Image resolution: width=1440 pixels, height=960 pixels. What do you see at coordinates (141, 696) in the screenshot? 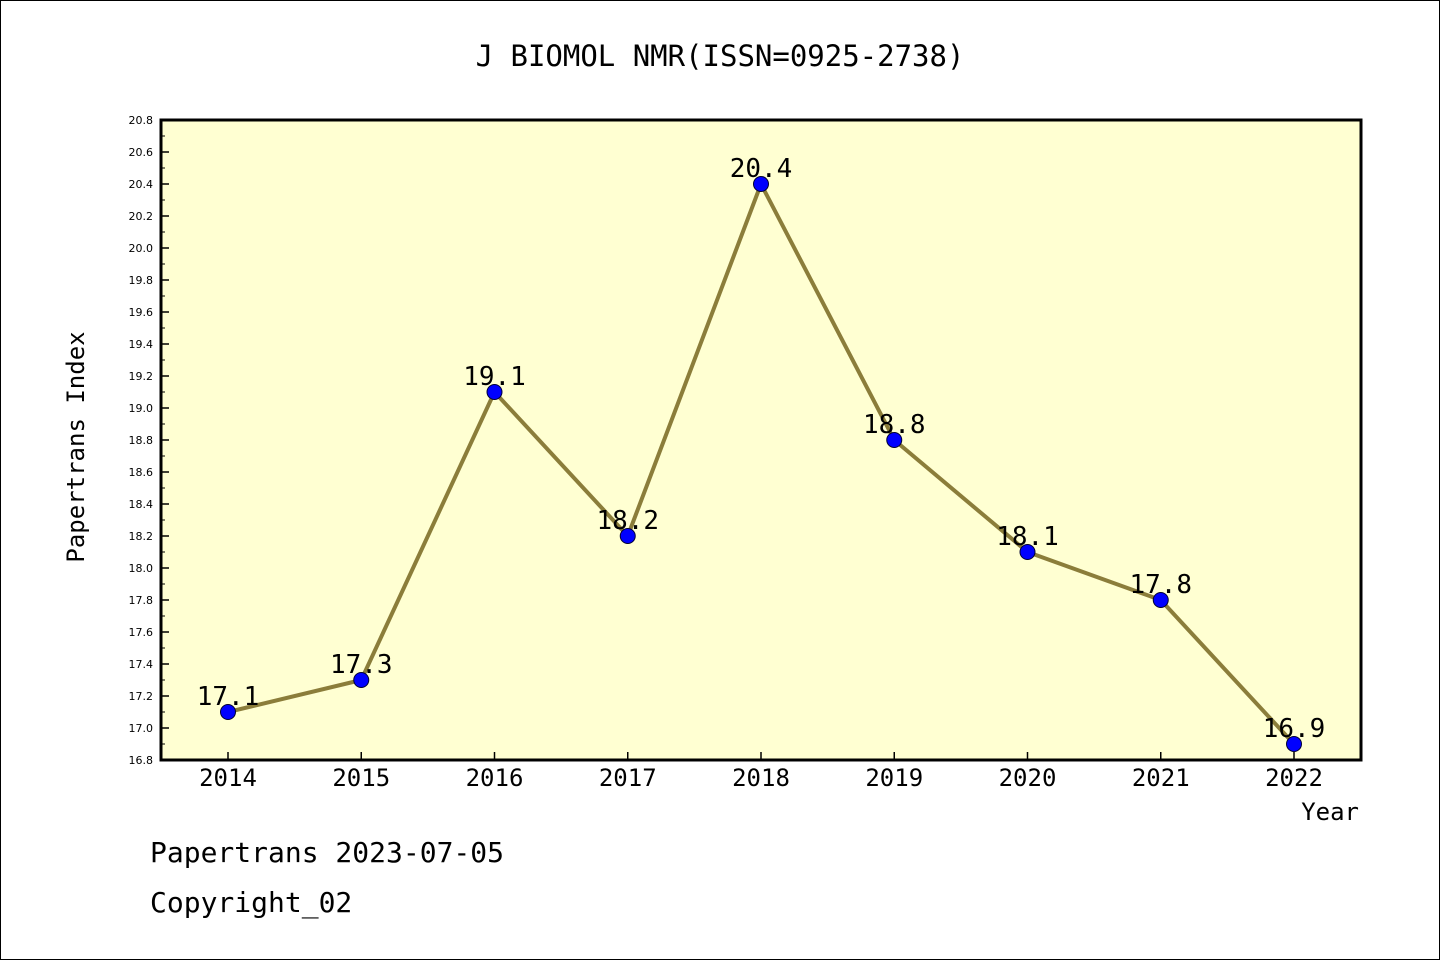
I see `y-tick-label: 17.2` at bounding box center [141, 696].